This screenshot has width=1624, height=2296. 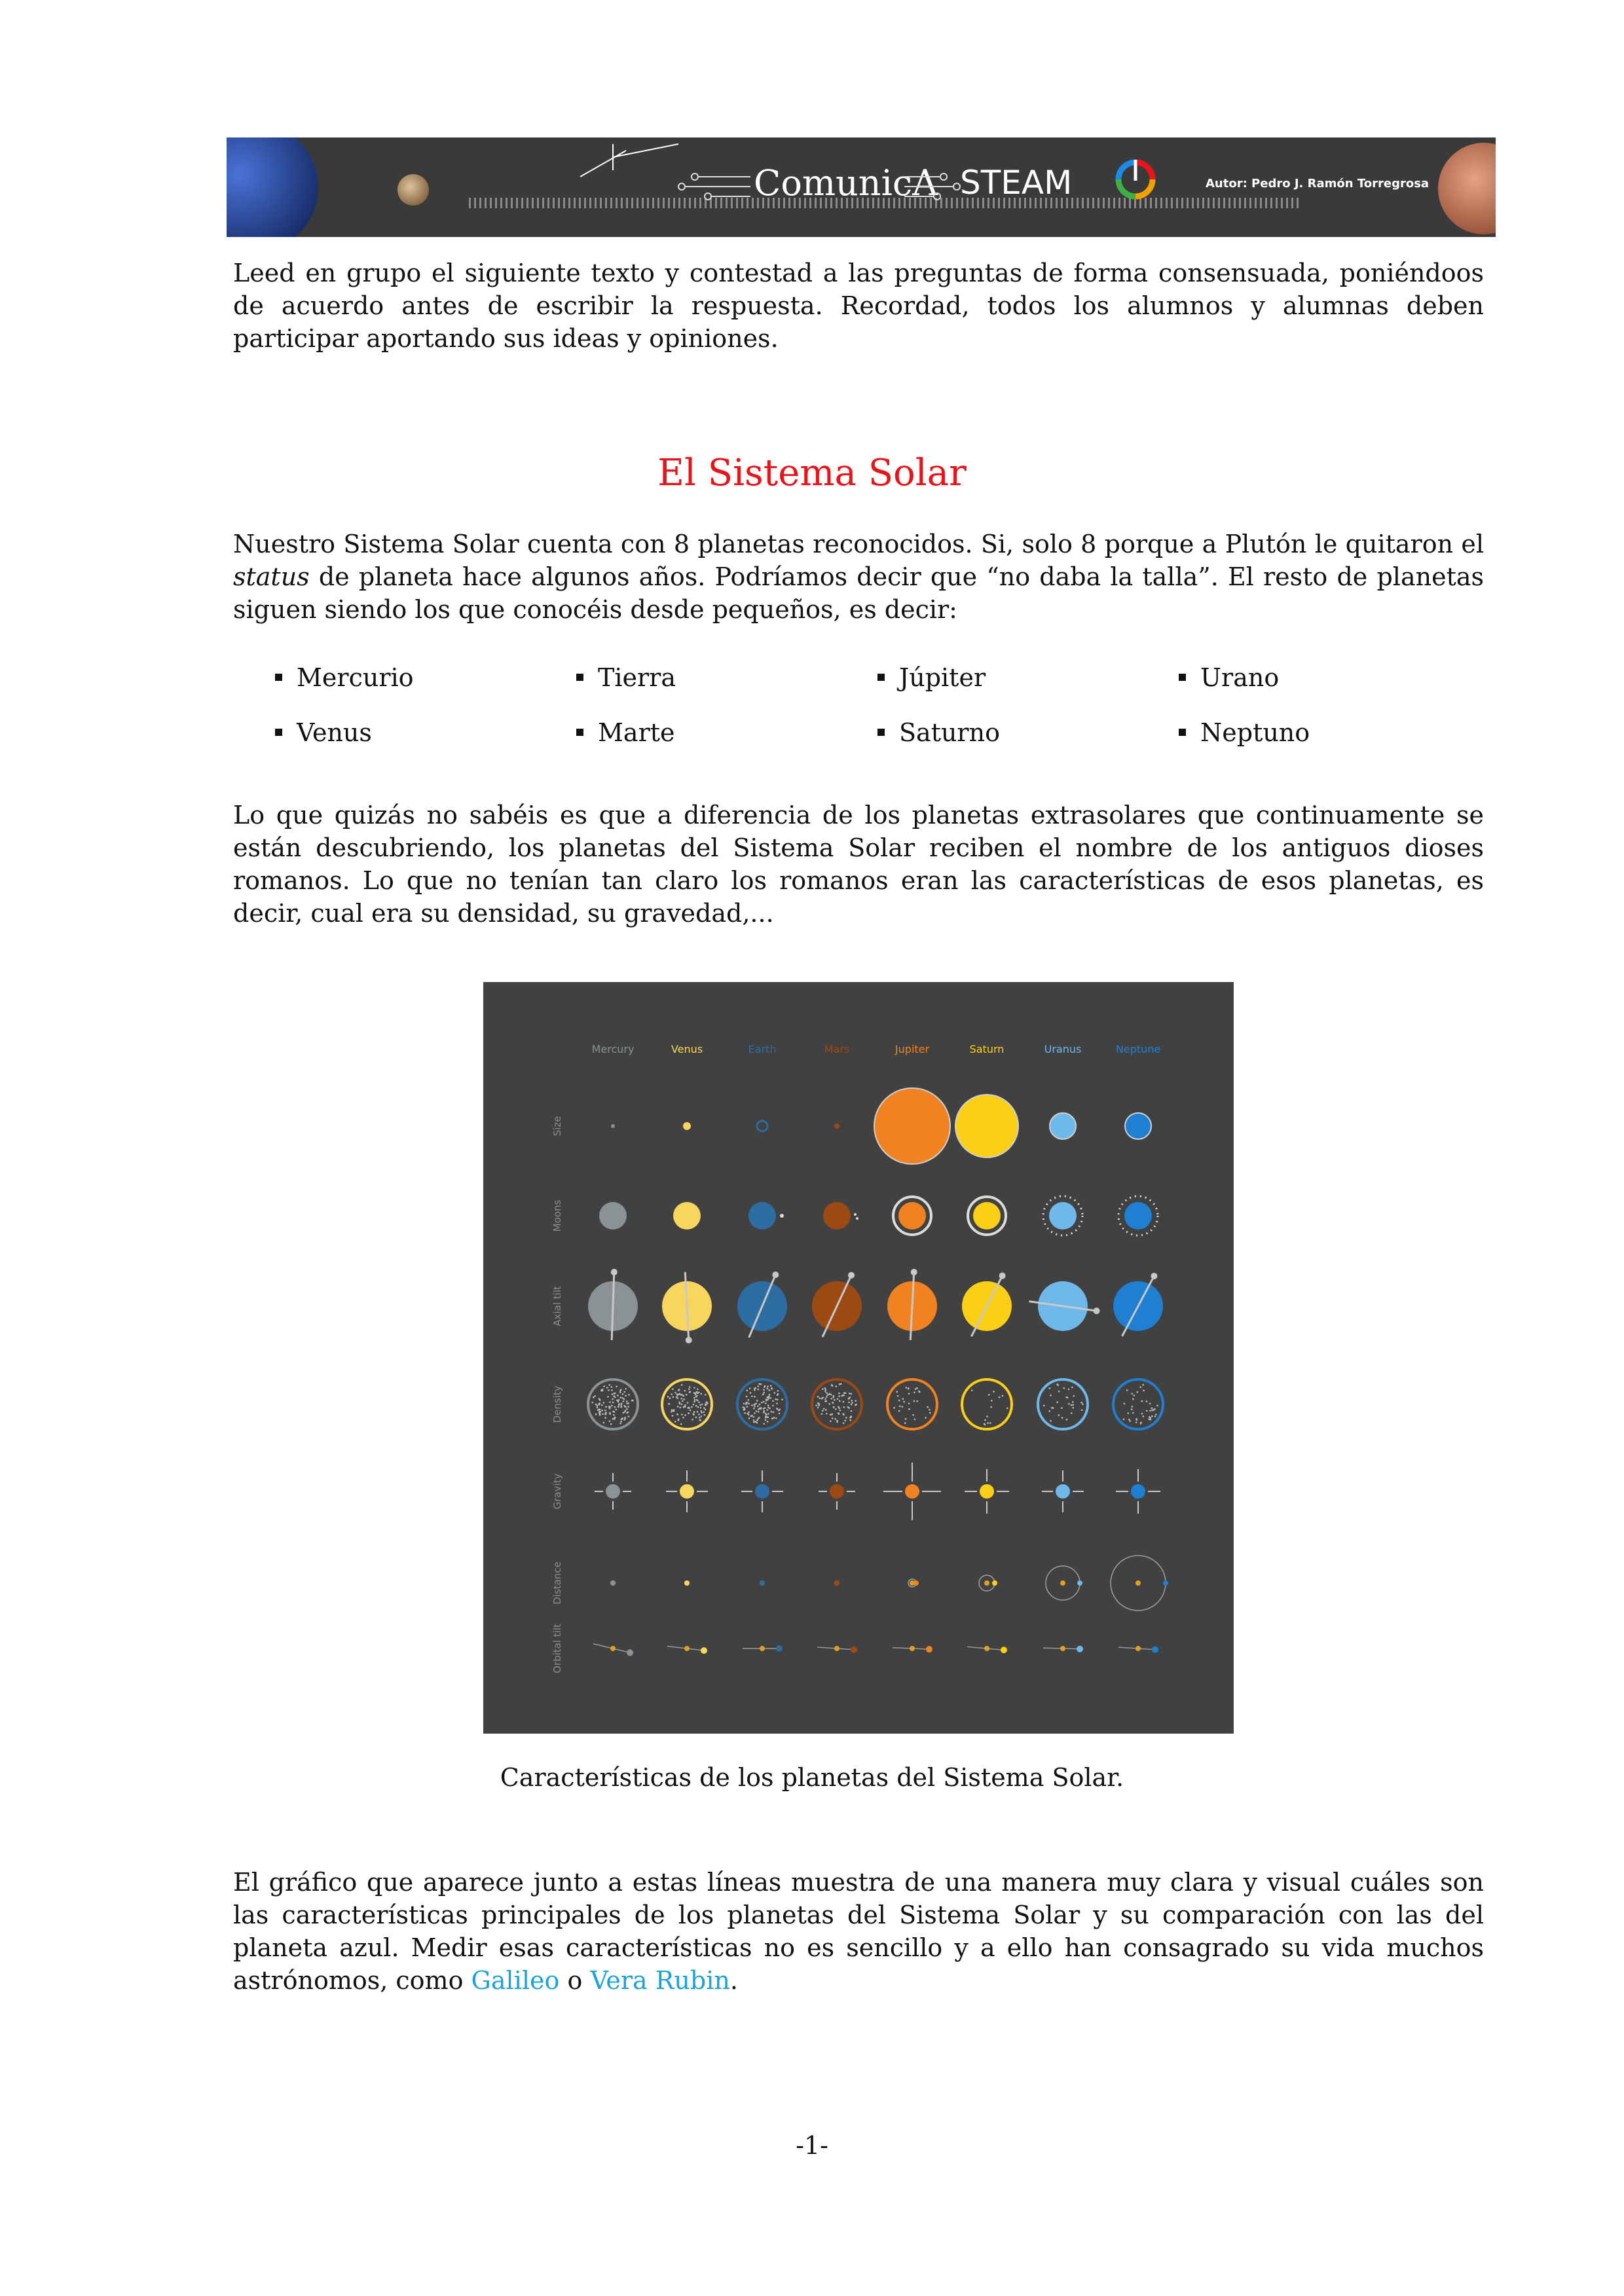 What do you see at coordinates (912, 1215) in the screenshot?
I see `moons-ring` at bounding box center [912, 1215].